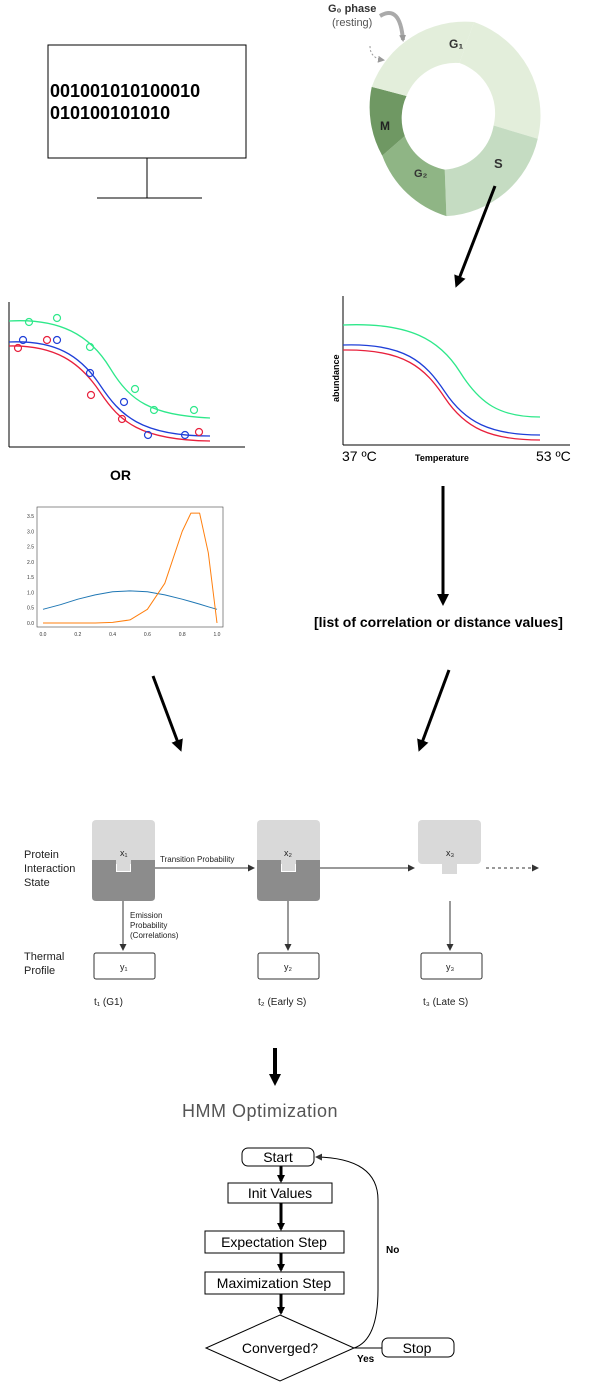 Image resolution: width=600 pixels, height=1400 pixels. I want to click on m-segment, so click(388, 121).